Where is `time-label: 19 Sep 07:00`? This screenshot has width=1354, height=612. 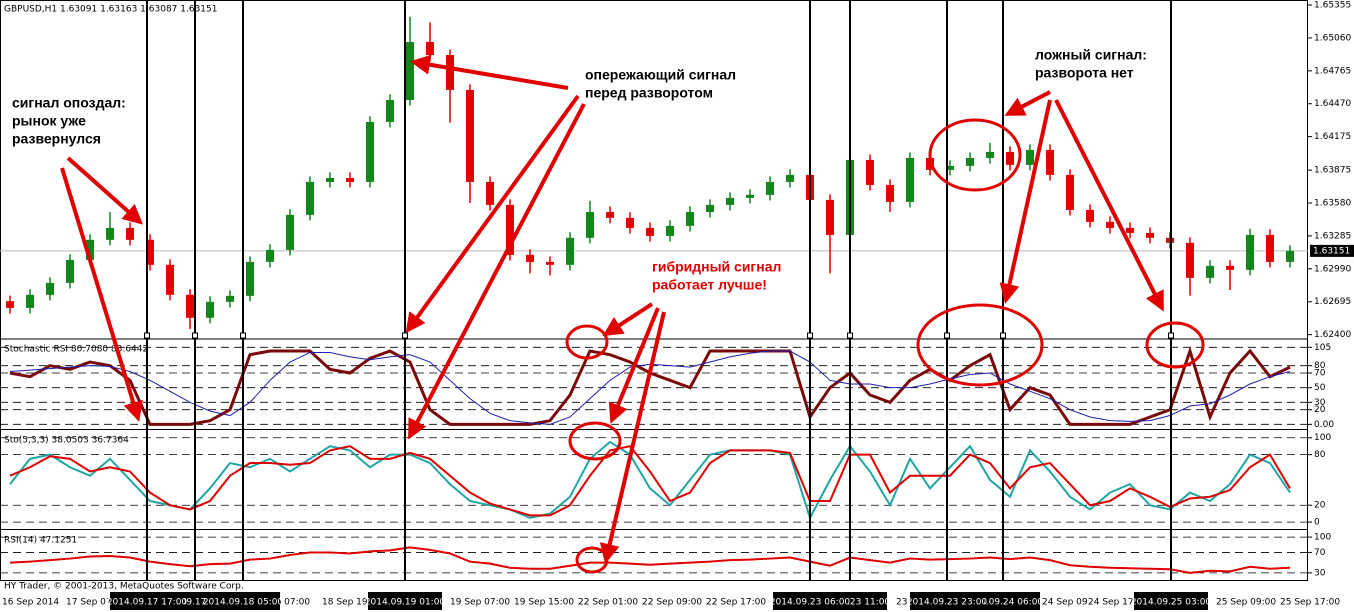
time-label: 19 Sep 07:00 is located at coordinates (480, 603).